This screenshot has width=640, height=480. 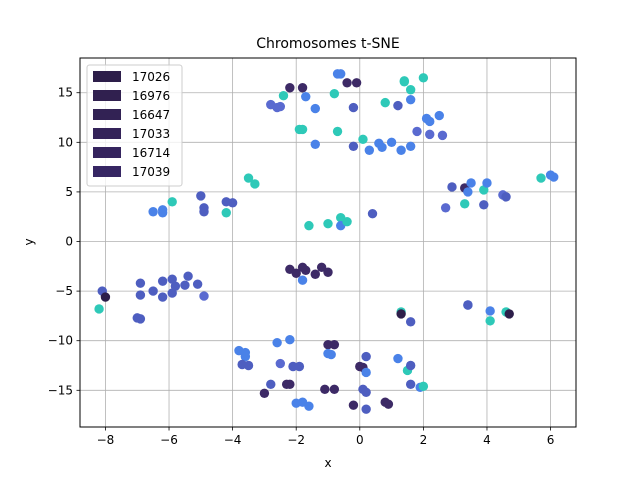 I want to click on x-tick-label: 4, so click(x=487, y=440).